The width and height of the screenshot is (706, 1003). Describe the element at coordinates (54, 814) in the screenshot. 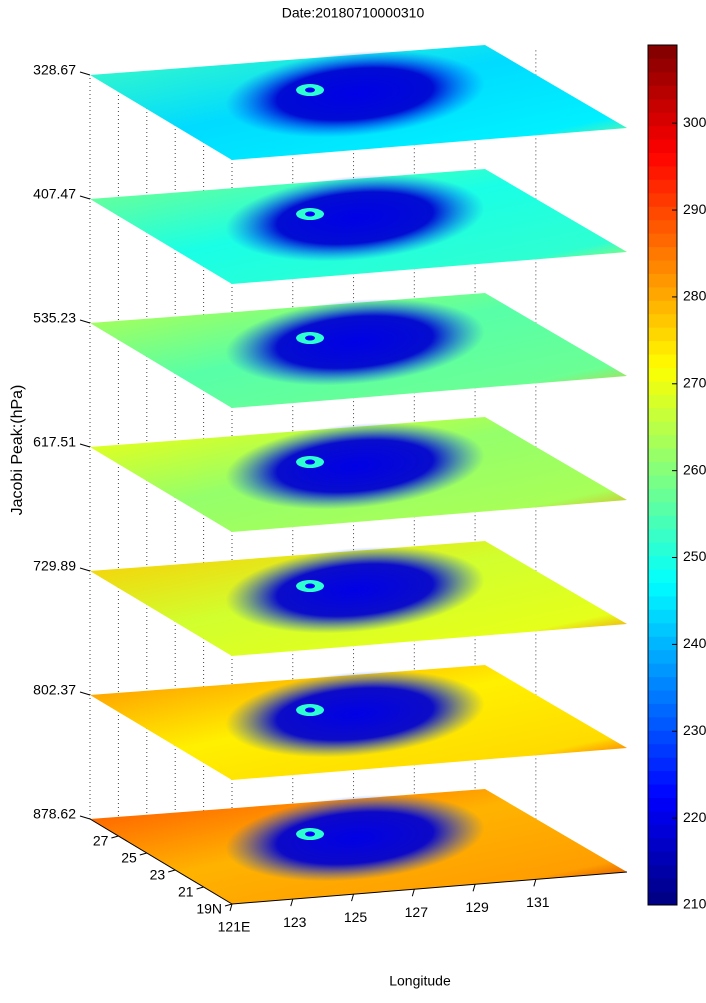

I see `level-label: 878.62` at that location.